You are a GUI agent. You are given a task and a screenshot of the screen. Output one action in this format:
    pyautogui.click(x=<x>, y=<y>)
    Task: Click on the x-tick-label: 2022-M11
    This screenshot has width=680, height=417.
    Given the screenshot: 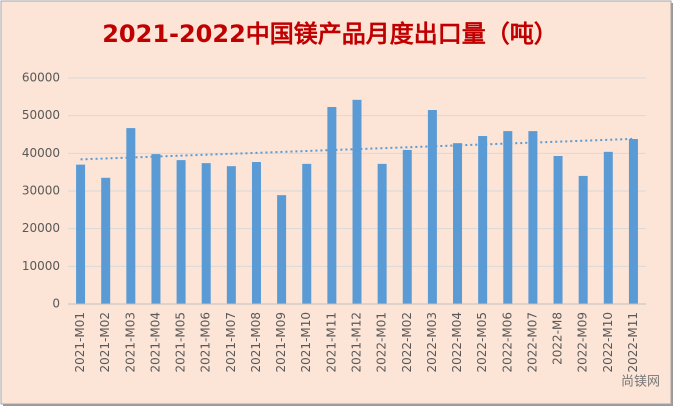 What is the action you would take?
    pyautogui.click(x=633, y=342)
    